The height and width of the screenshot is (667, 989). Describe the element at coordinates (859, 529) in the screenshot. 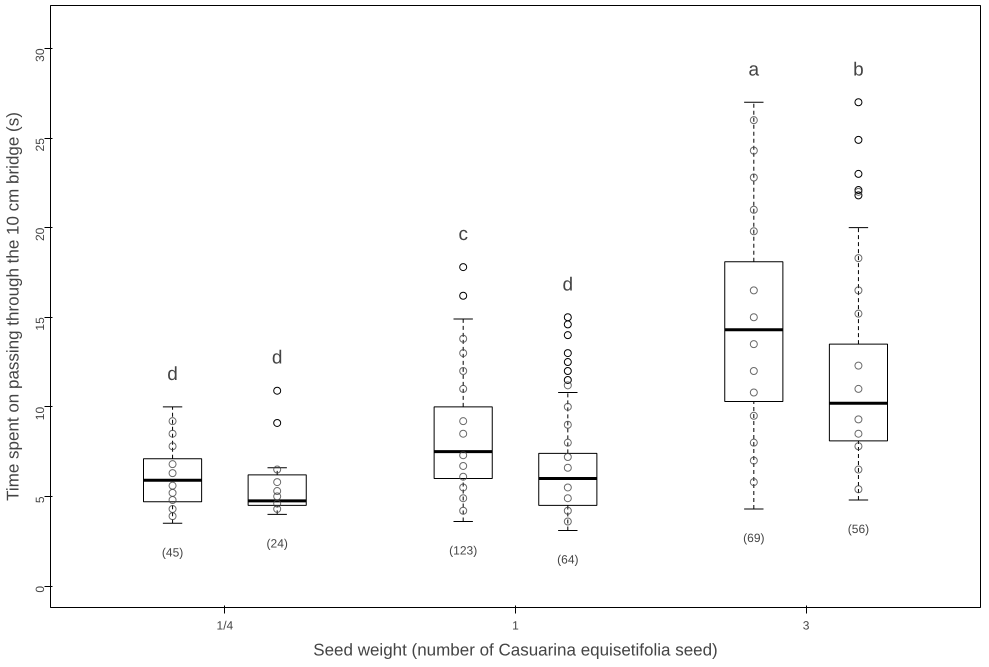

I see `annotation: (56)` at that location.